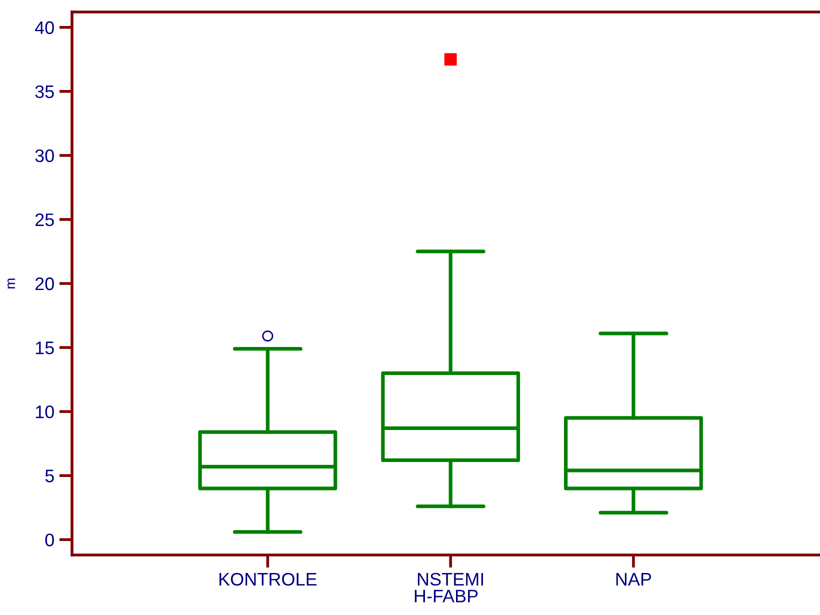 Image resolution: width=820 pixels, height=615 pixels. I want to click on y-tick-label: 25, so click(44, 219).